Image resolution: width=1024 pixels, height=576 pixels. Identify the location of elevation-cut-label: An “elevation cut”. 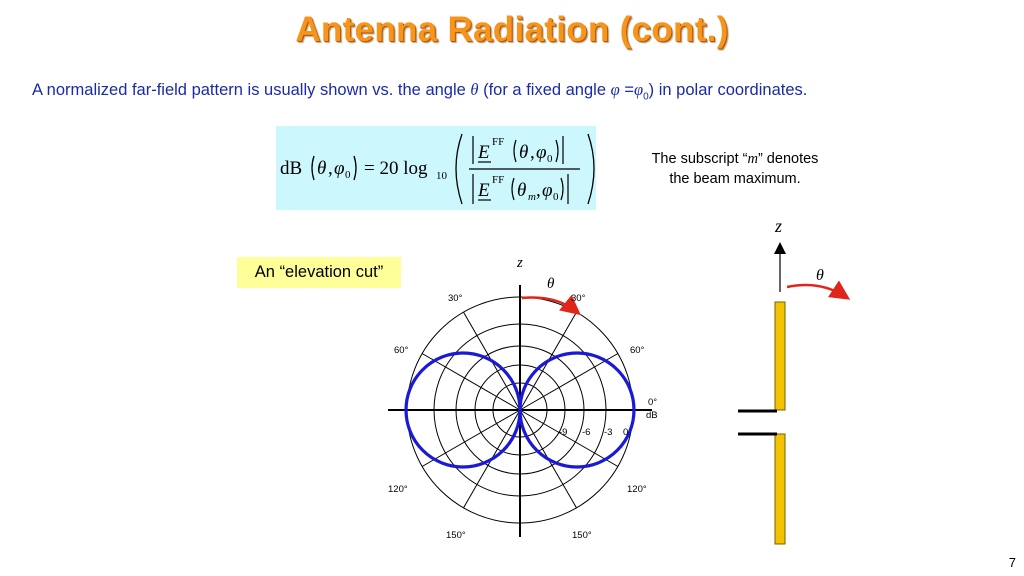
(319, 272).